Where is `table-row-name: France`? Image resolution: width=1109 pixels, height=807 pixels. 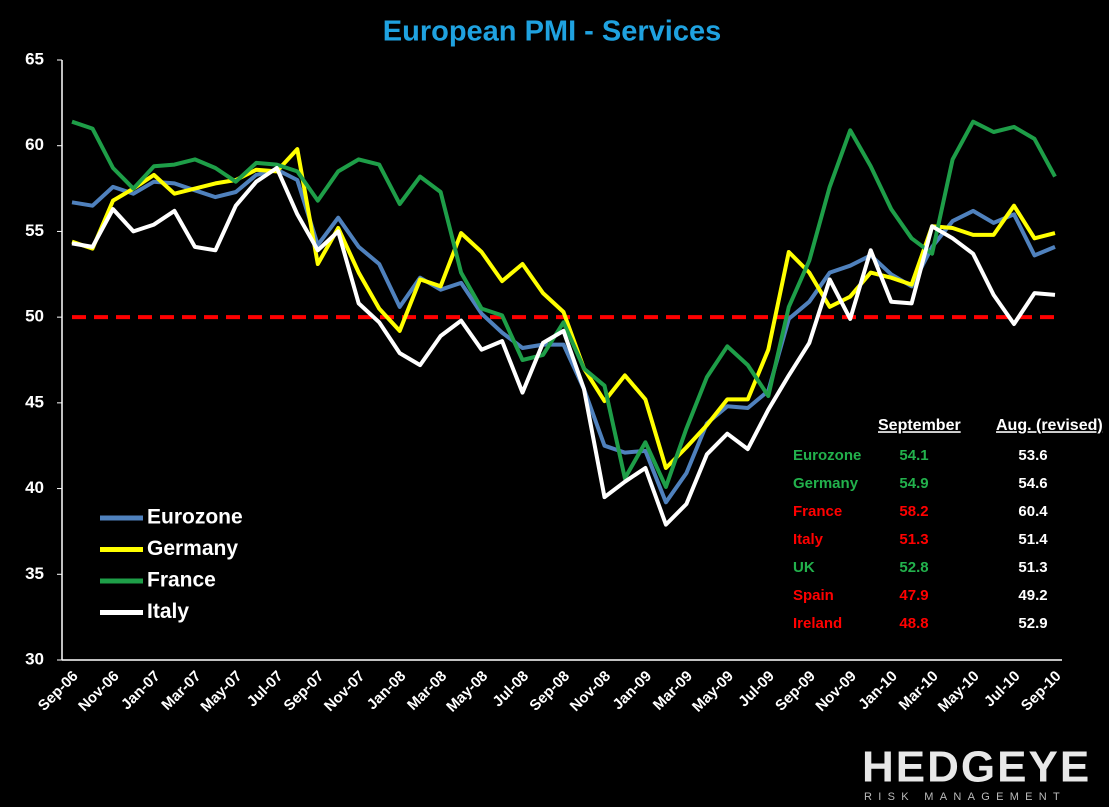
table-row-name: France is located at coordinates (817, 511).